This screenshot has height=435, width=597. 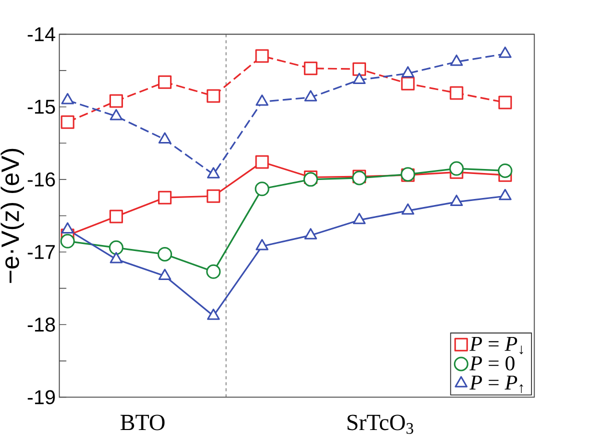 I want to click on y-tick-label: -17, so click(x=41, y=252).